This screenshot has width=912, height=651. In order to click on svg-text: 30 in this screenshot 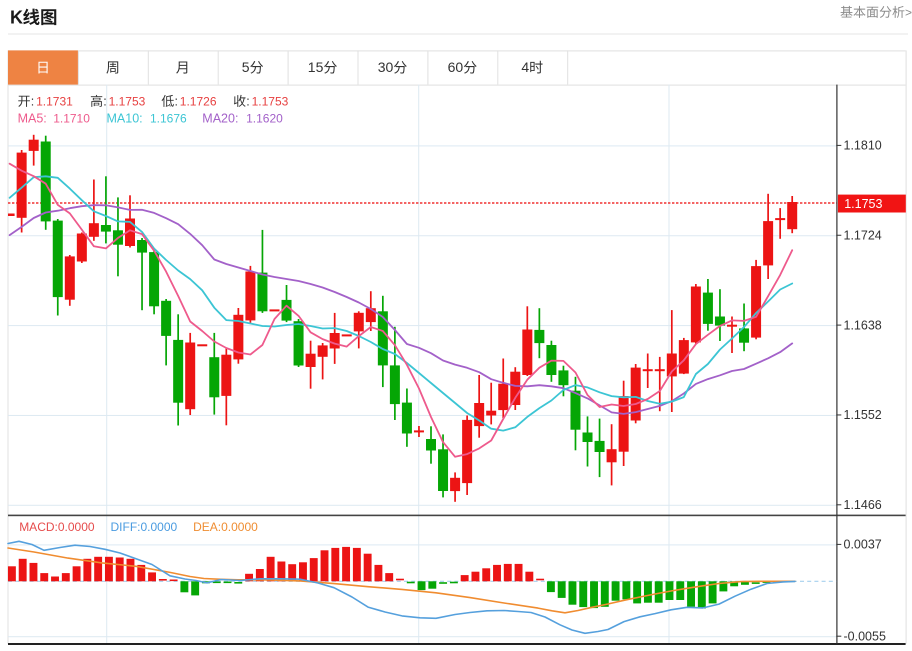, I will do `click(386, 67)`.